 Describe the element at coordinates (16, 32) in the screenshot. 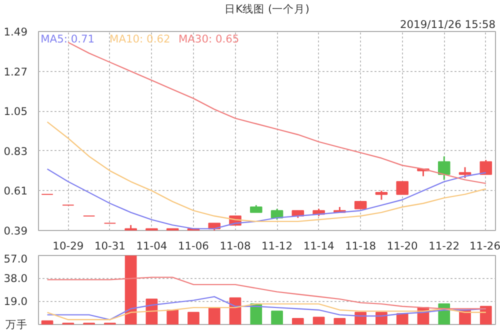

I see `y-tick-label: 1.49` at that location.